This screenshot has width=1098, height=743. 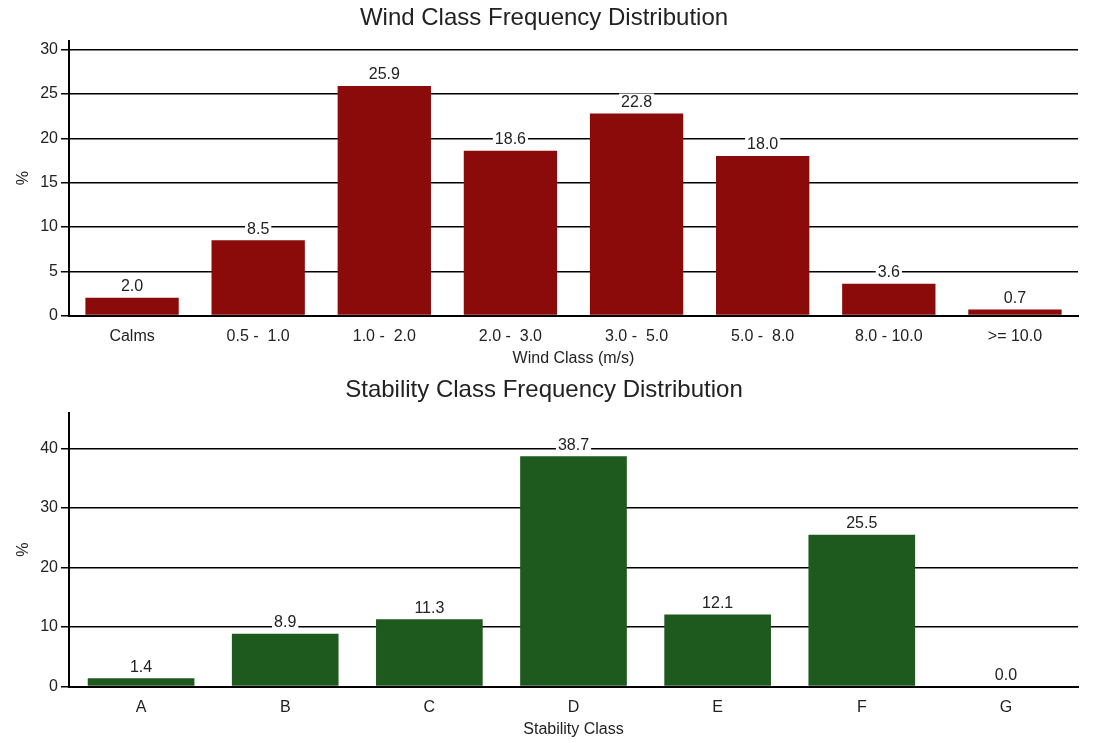 What do you see at coordinates (889, 272) in the screenshot?
I see `data-label: 3.6` at bounding box center [889, 272].